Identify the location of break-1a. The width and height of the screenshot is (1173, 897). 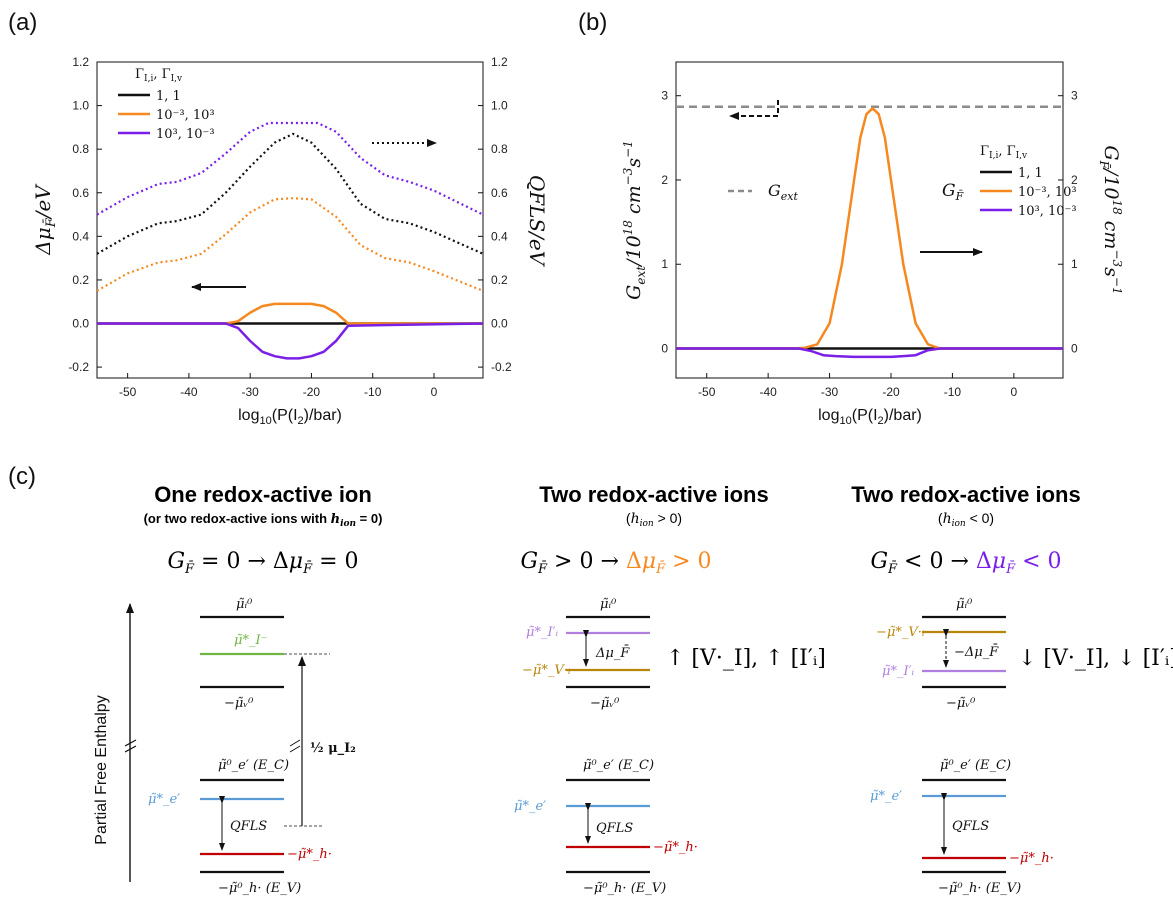
(295, 743).